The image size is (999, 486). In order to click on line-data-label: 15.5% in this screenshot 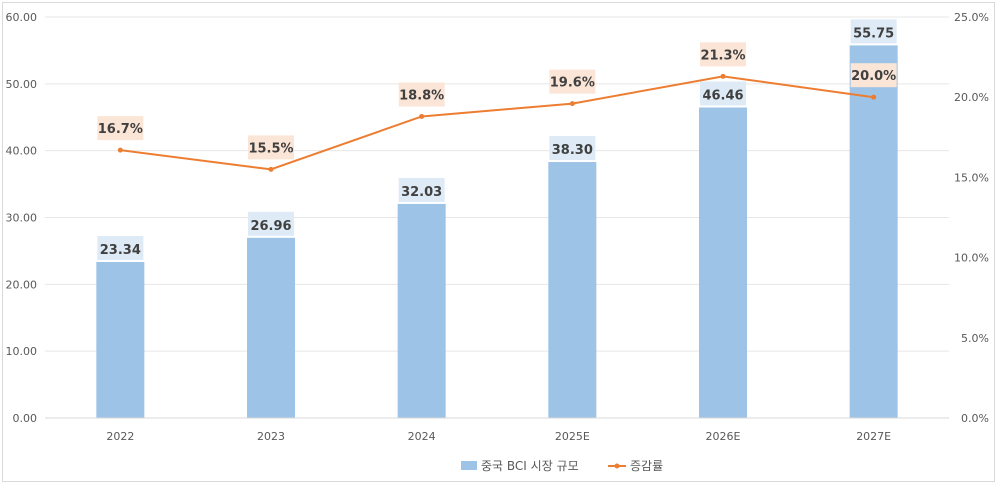, I will do `click(270, 148)`.